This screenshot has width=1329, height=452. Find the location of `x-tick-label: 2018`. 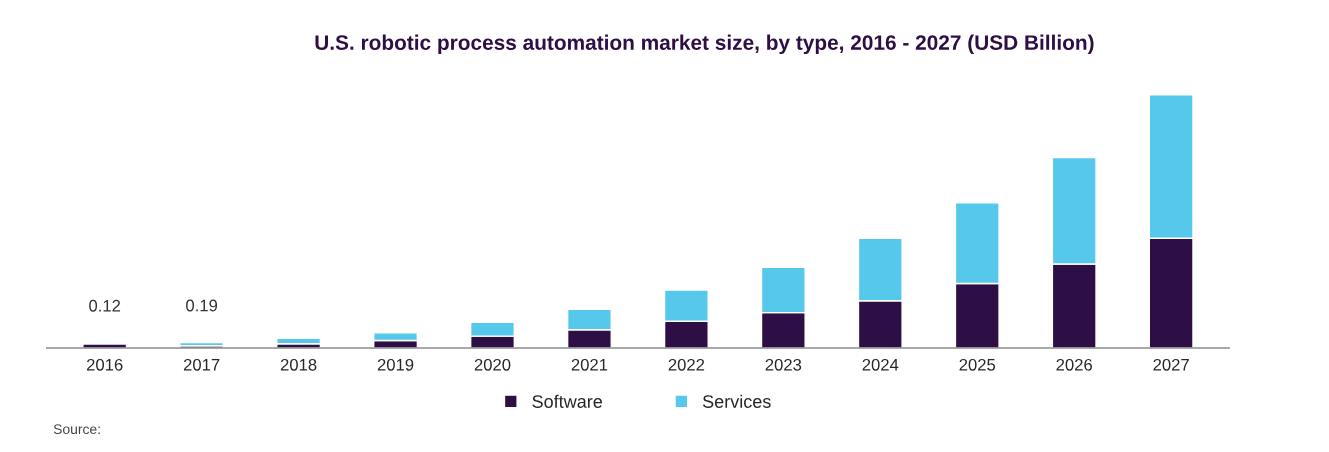

x-tick-label: 2018 is located at coordinates (298, 364).